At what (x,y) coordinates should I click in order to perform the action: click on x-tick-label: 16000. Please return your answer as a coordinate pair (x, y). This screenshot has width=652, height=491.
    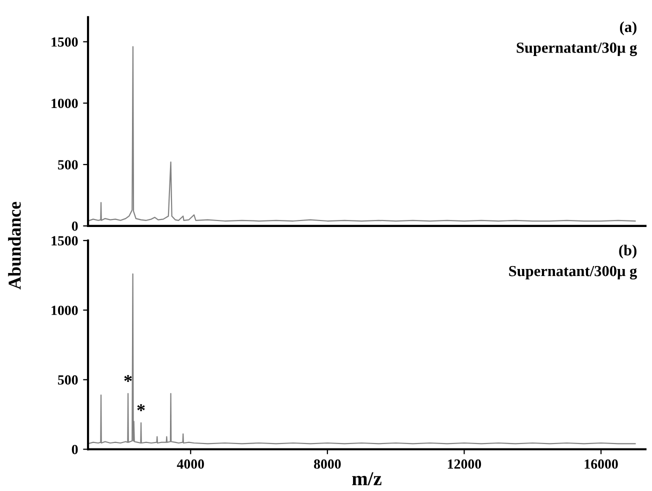
    Looking at the image, I should click on (601, 464).